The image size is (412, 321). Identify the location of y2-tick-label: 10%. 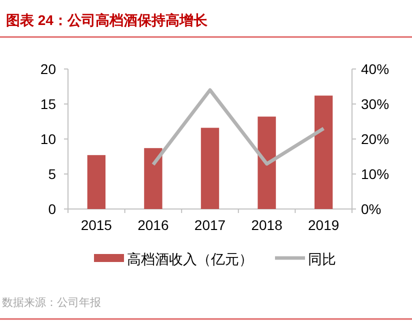
(375, 174).